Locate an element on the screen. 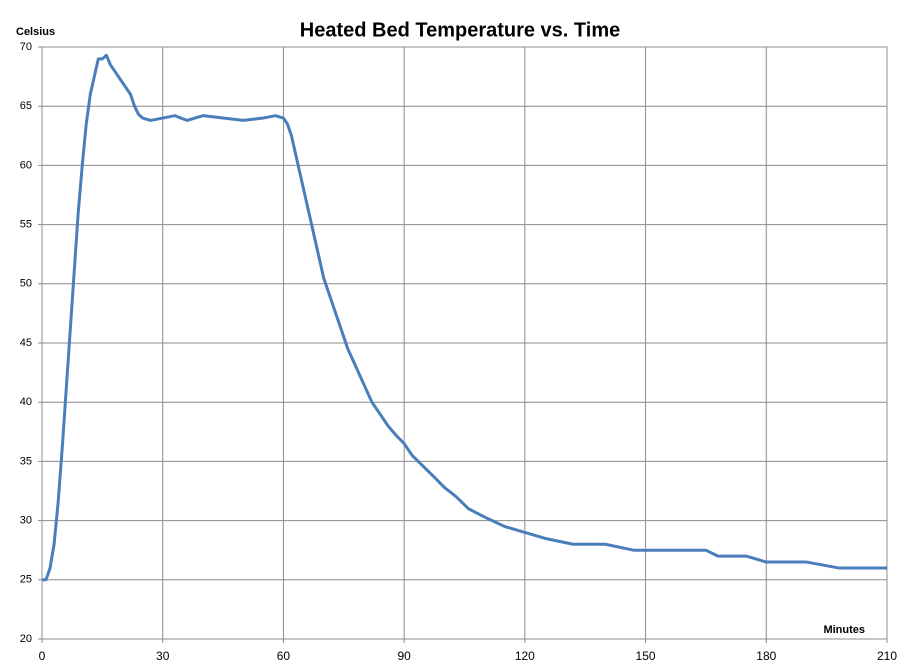 The height and width of the screenshot is (671, 920). y-tick-label: 50 is located at coordinates (26, 284).